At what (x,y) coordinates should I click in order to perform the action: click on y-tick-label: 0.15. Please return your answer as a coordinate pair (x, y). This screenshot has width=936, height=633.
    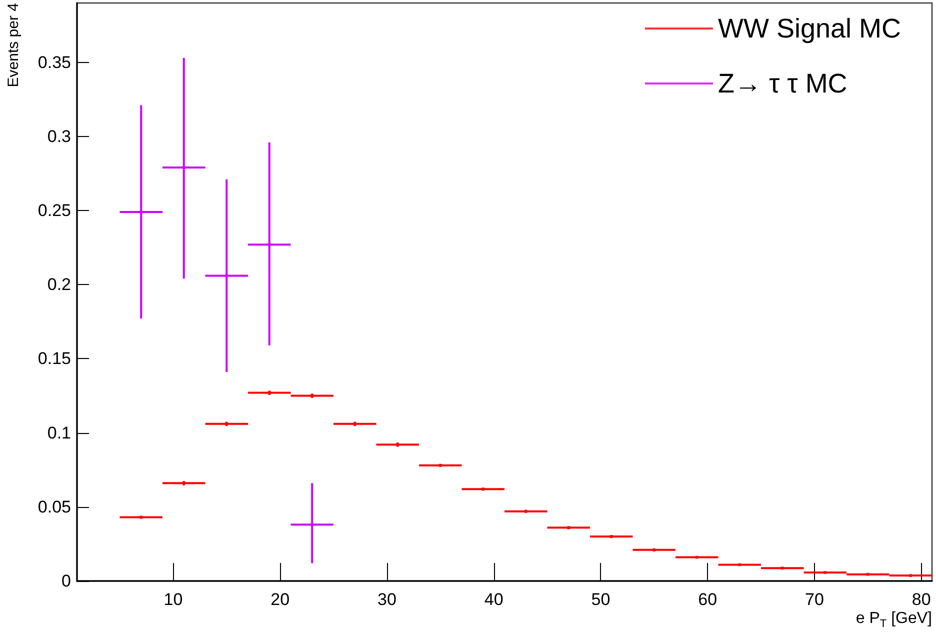
    Looking at the image, I should click on (54, 358).